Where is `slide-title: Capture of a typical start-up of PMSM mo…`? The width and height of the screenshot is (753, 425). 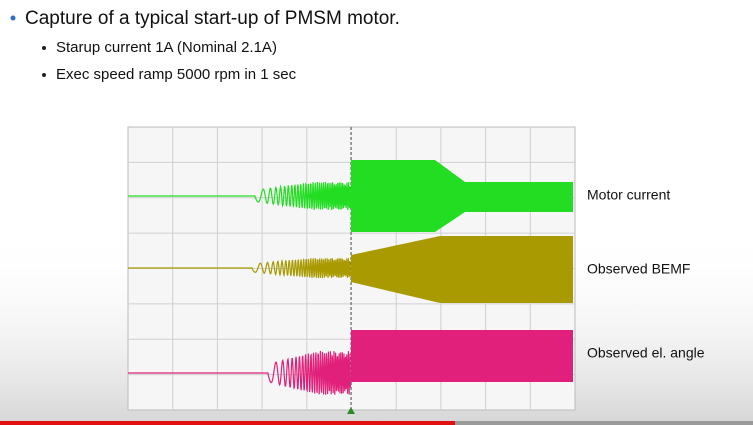
slide-title: Capture of a typical start-up of PMSM mo… is located at coordinates (212, 18).